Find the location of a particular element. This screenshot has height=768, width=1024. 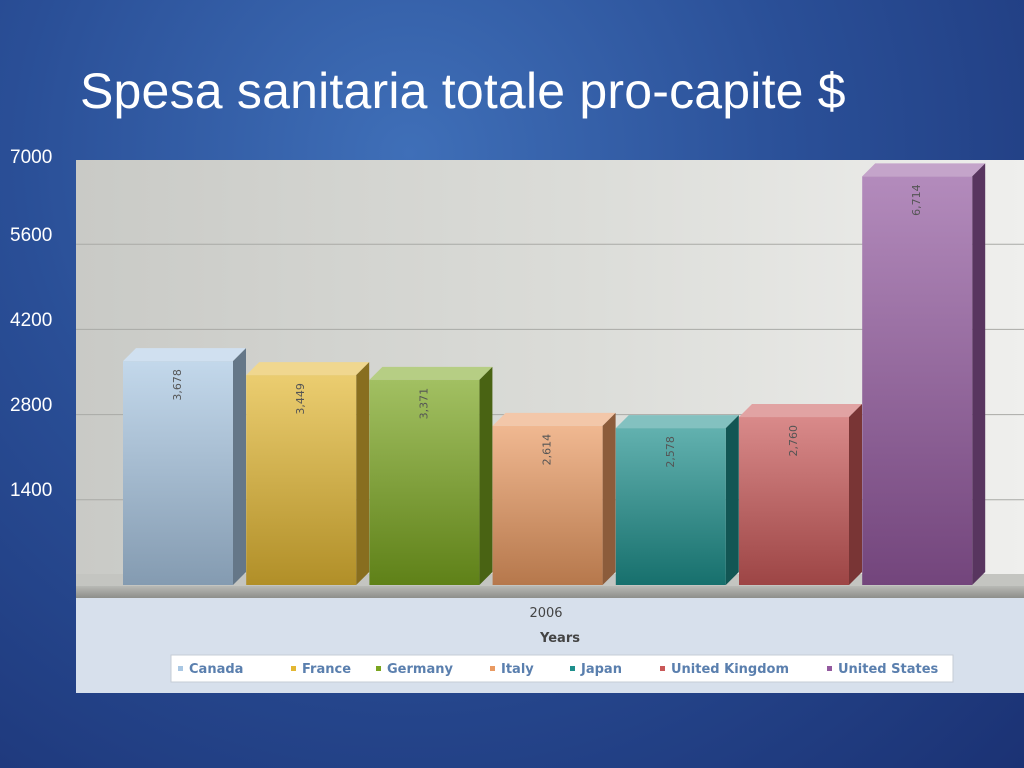

bar-france: 3,449 is located at coordinates (308, 473).